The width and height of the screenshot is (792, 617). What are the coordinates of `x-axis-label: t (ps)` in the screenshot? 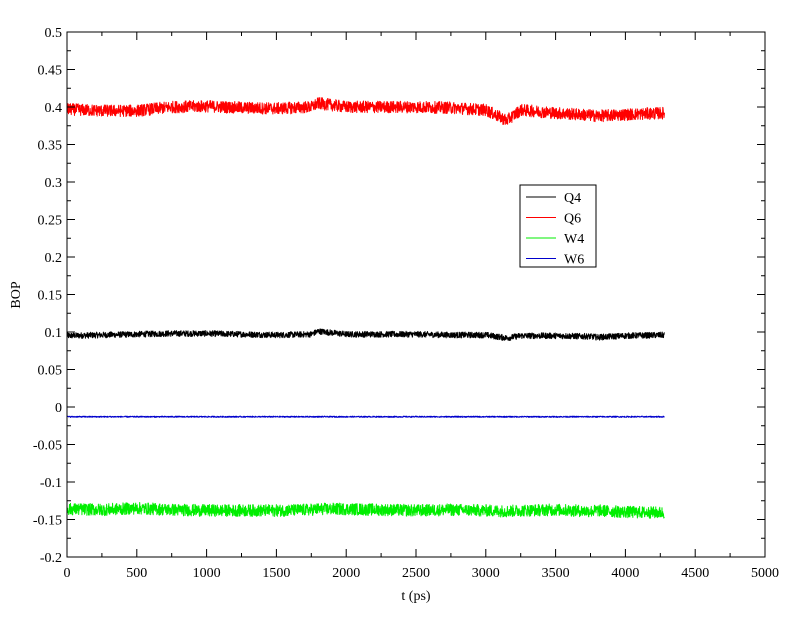 It's located at (416, 596).